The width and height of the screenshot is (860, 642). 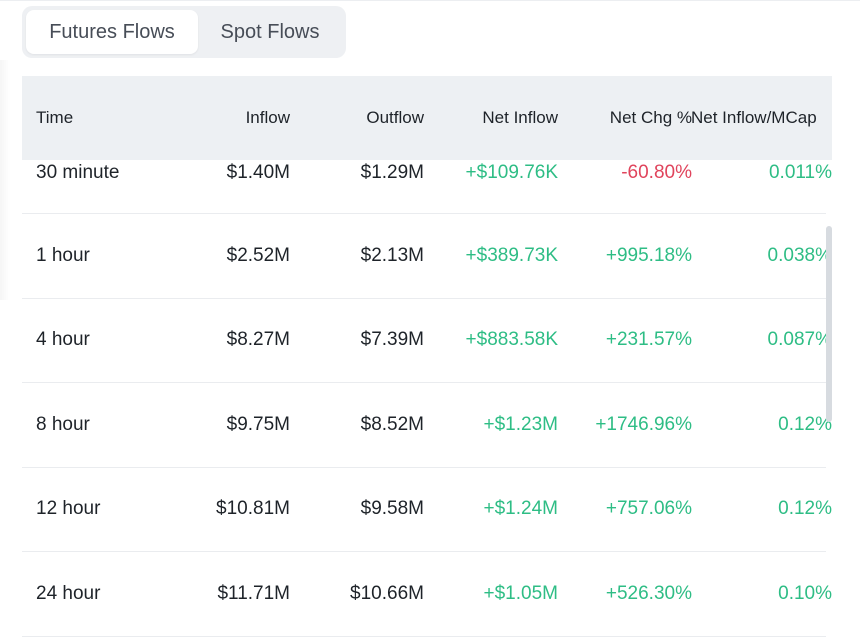 I want to click on inflow-cell: $9.75M, so click(x=258, y=424).